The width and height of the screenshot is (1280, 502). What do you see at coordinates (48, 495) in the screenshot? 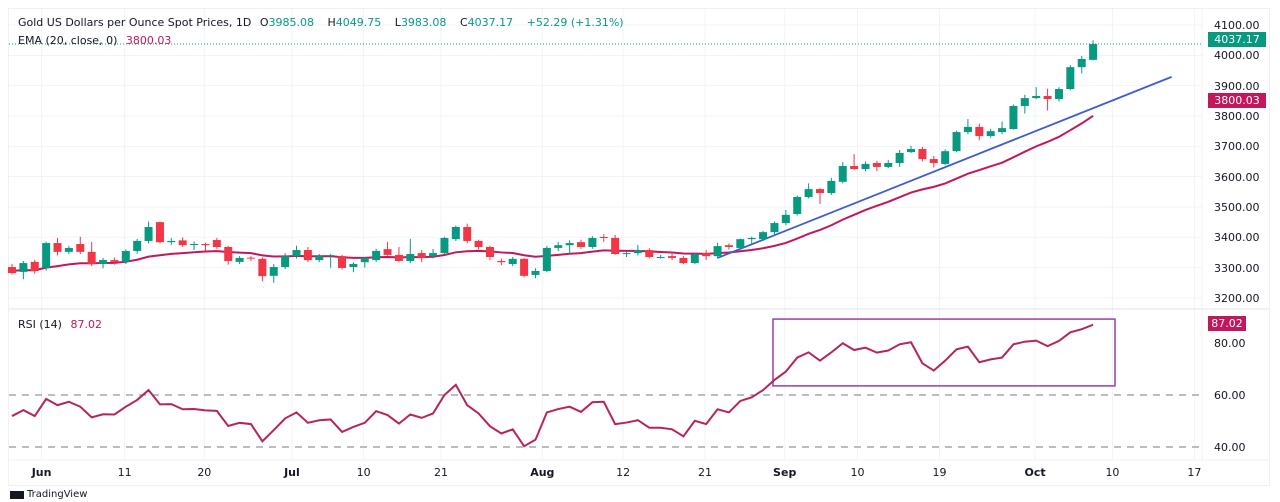
I see `tradingview-logo: TradingView` at bounding box center [48, 495].